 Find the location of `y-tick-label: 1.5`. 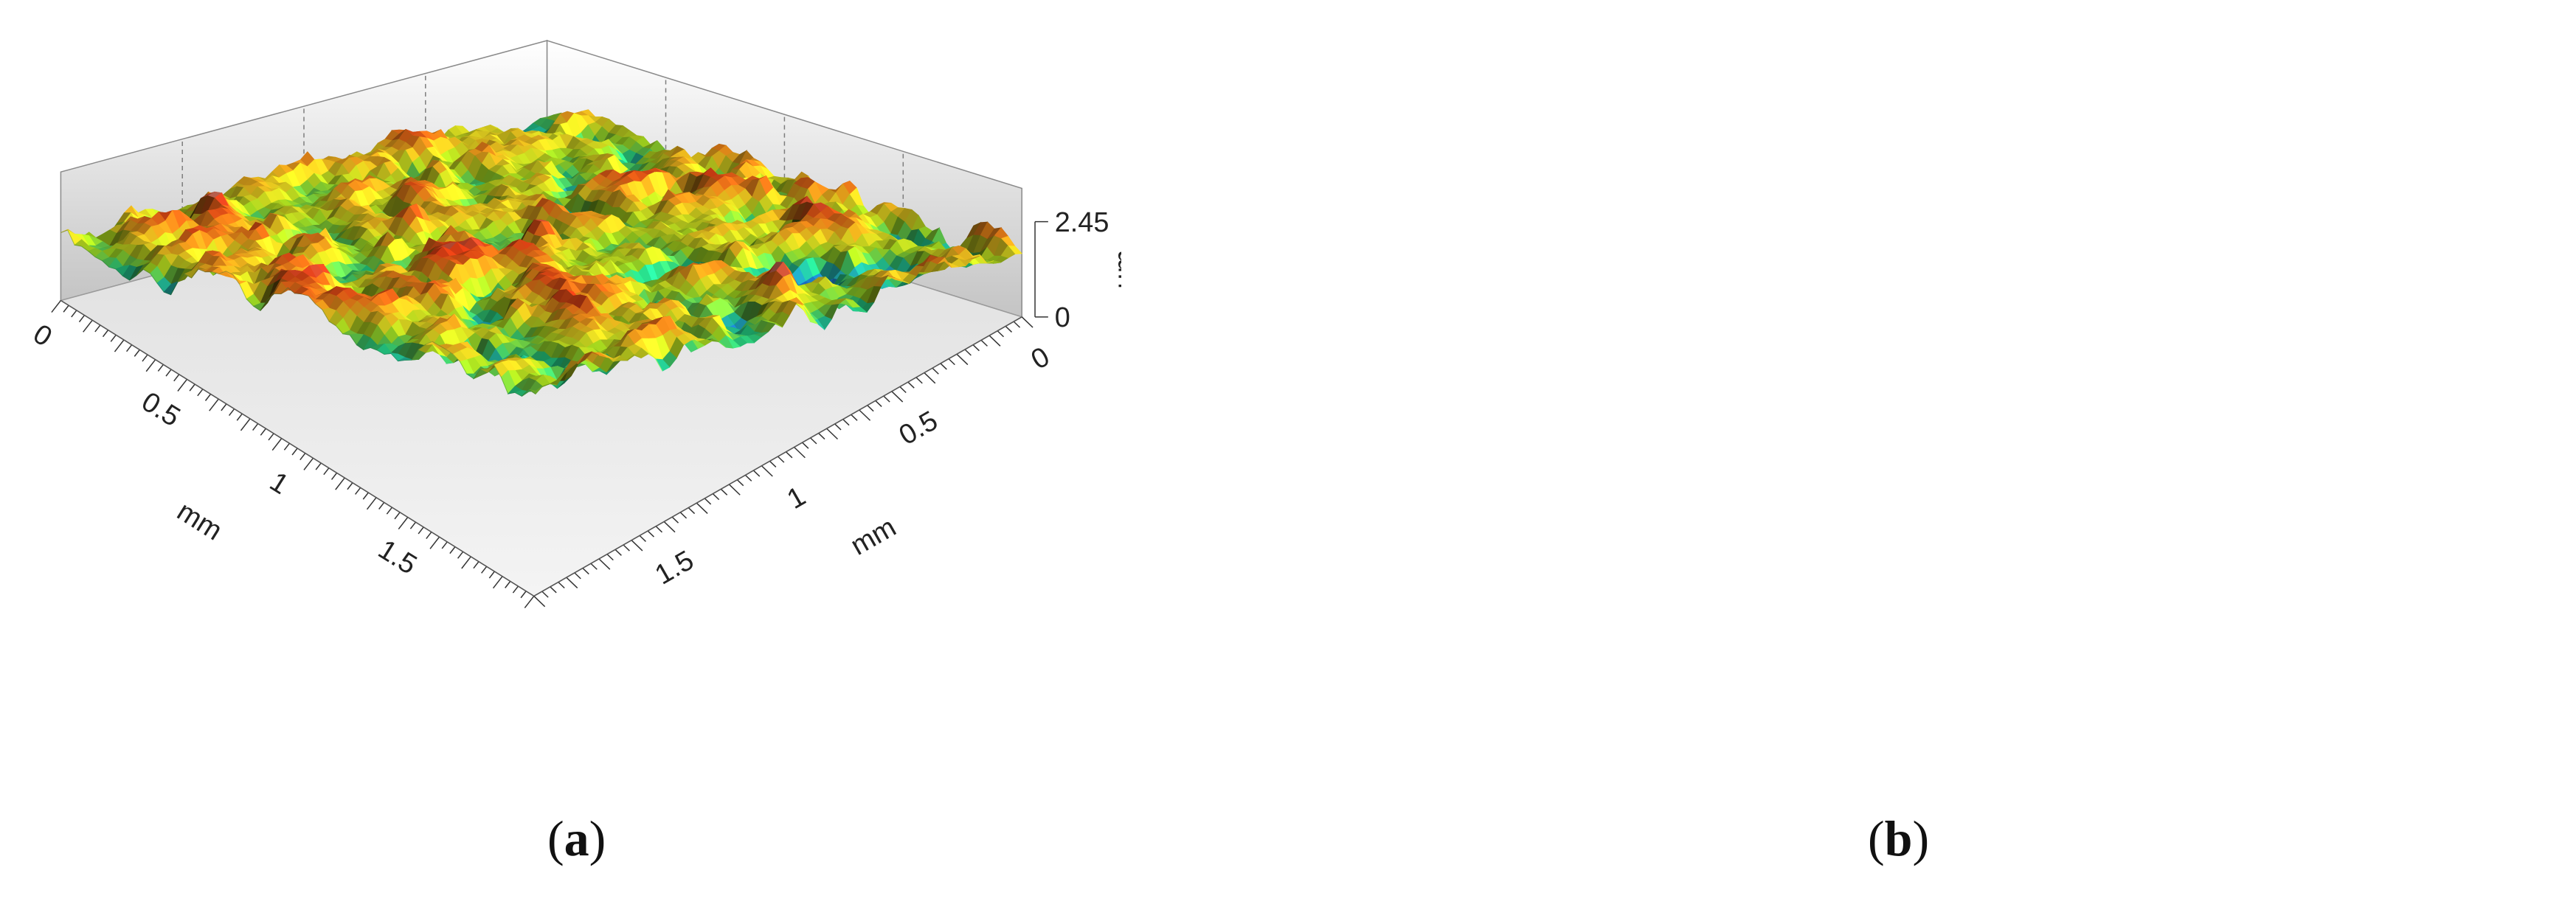

y-tick-label: 1.5 is located at coordinates (675, 568).